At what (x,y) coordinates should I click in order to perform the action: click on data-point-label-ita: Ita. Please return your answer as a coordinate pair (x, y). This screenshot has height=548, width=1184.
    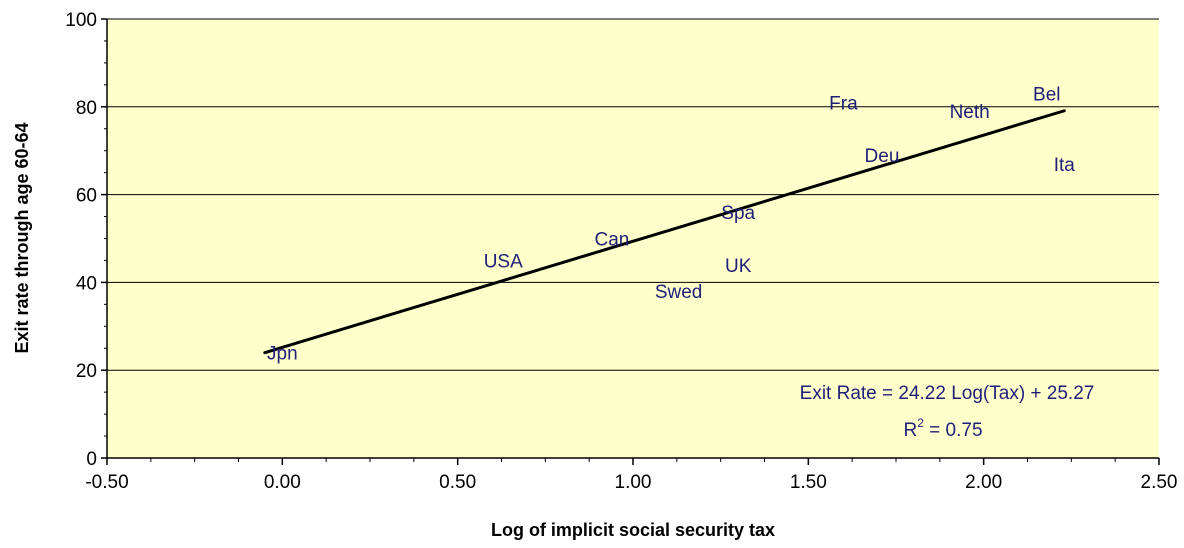
    Looking at the image, I should click on (1065, 165).